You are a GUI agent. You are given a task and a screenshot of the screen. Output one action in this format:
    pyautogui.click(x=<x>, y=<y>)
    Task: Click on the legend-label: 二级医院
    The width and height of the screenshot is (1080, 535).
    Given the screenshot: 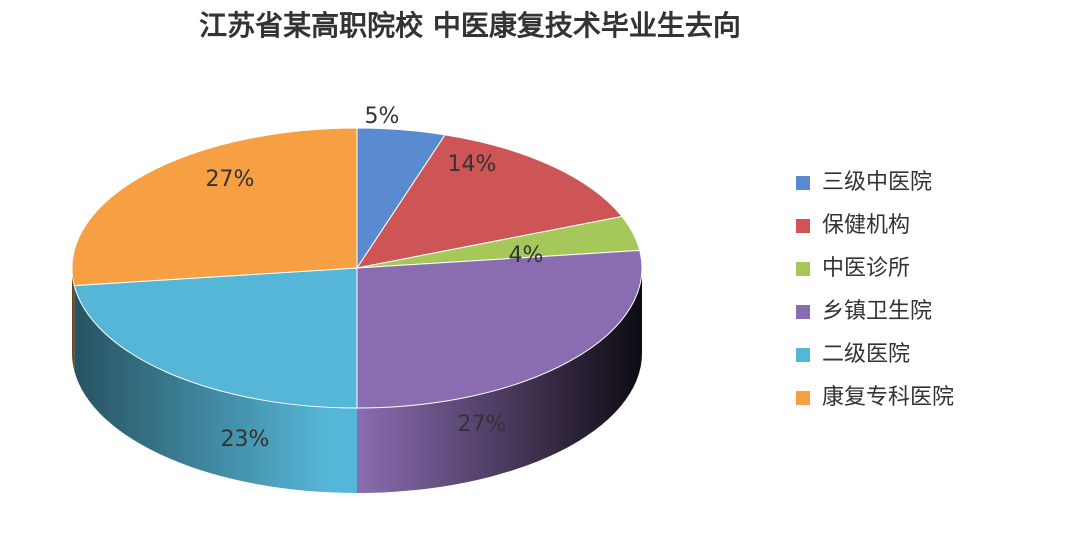 What is the action you would take?
    pyautogui.click(x=866, y=354)
    